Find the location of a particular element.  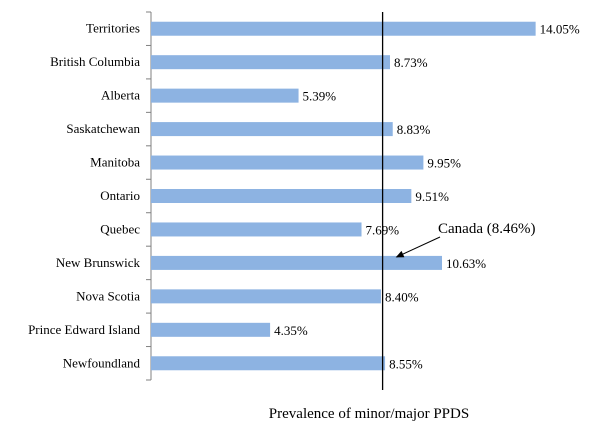

category-label: New Brunswick is located at coordinates (98, 262).